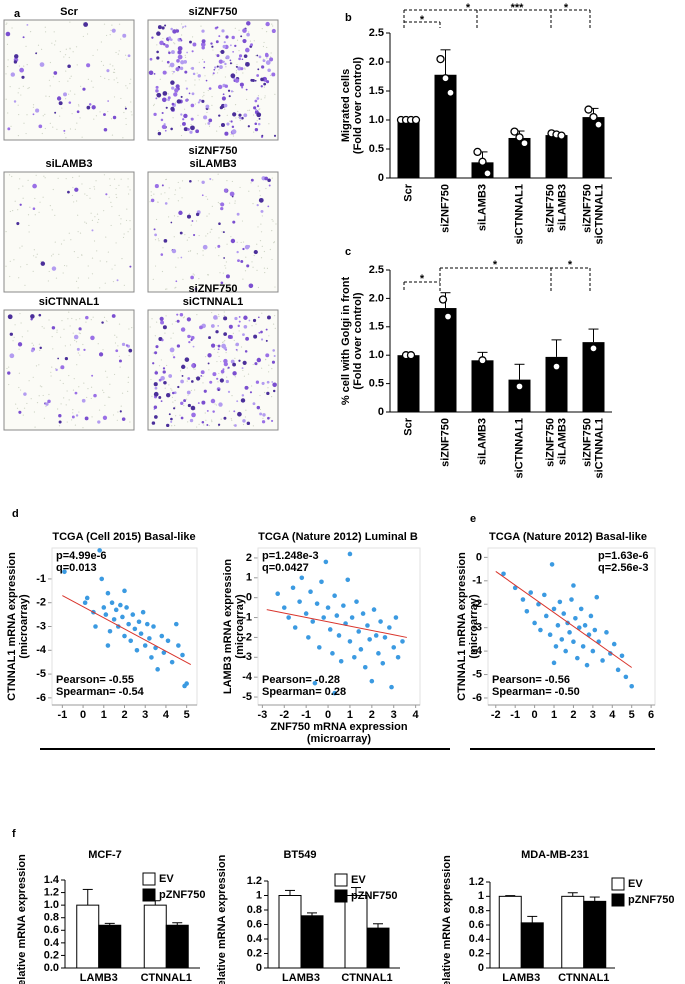 The image size is (685, 984). I want to click on x-tick-label: siLAMB3, so click(482, 207).